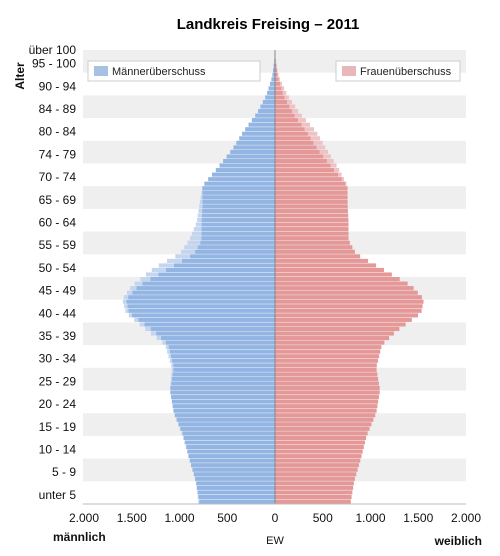 The width and height of the screenshot is (500, 556). Describe the element at coordinates (53, 50) in the screenshot. I see `y-tick-label: über 100` at that location.